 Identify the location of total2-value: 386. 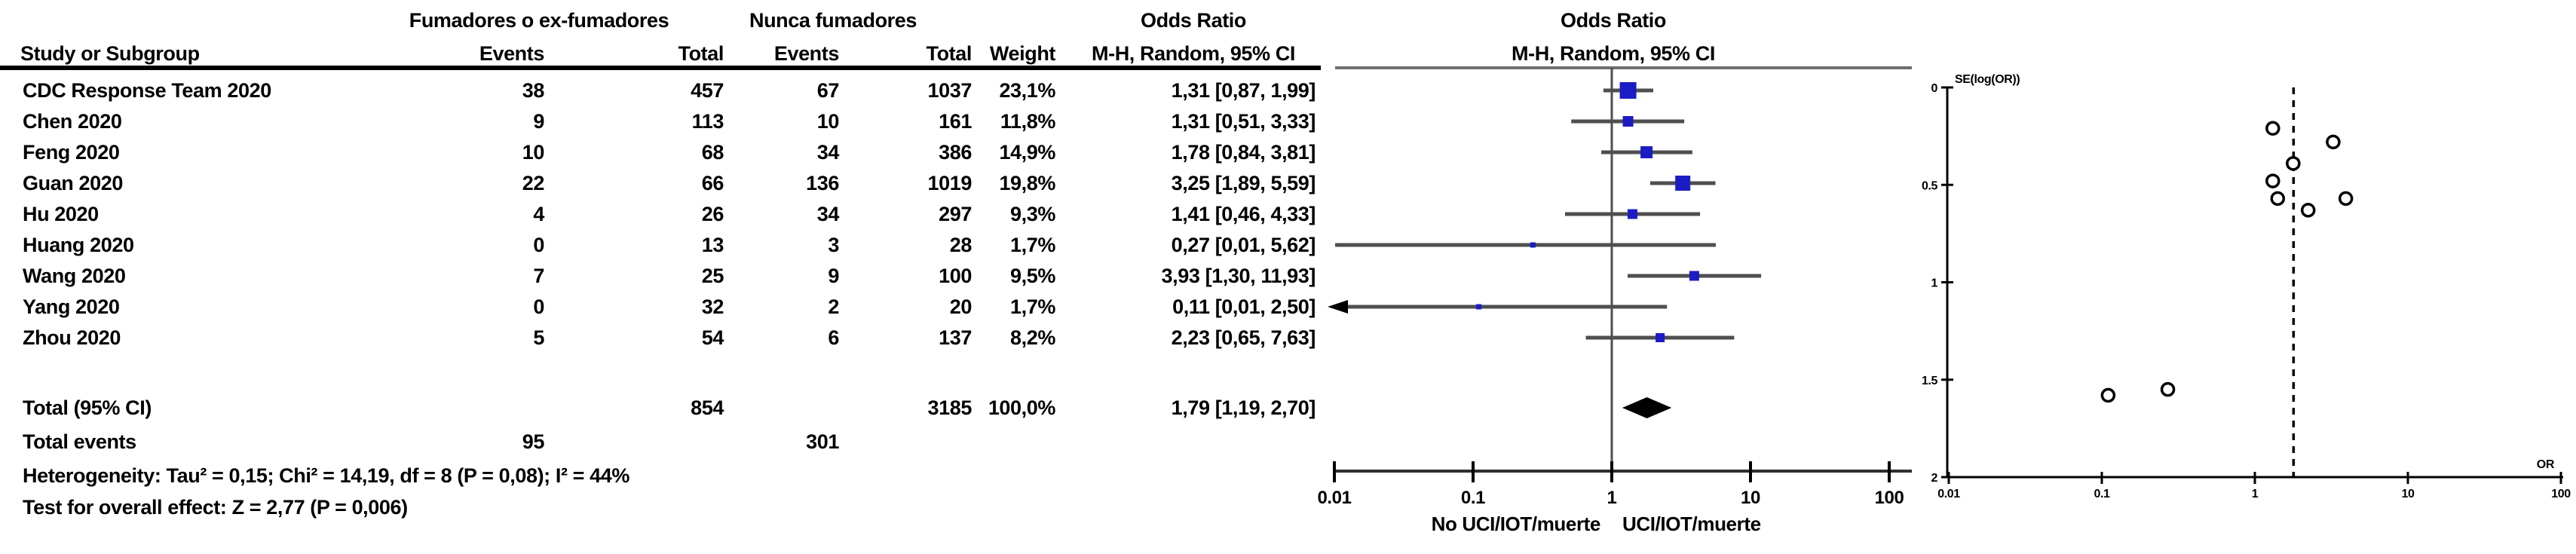
(955, 152).